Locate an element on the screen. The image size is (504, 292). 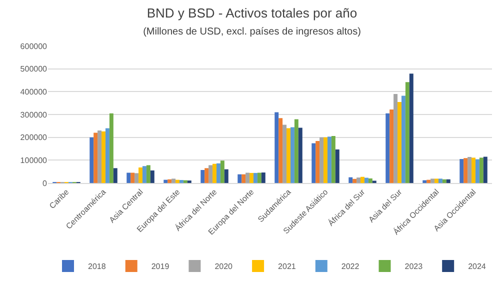
y-tick-label: 300000 is located at coordinates (34, 115).